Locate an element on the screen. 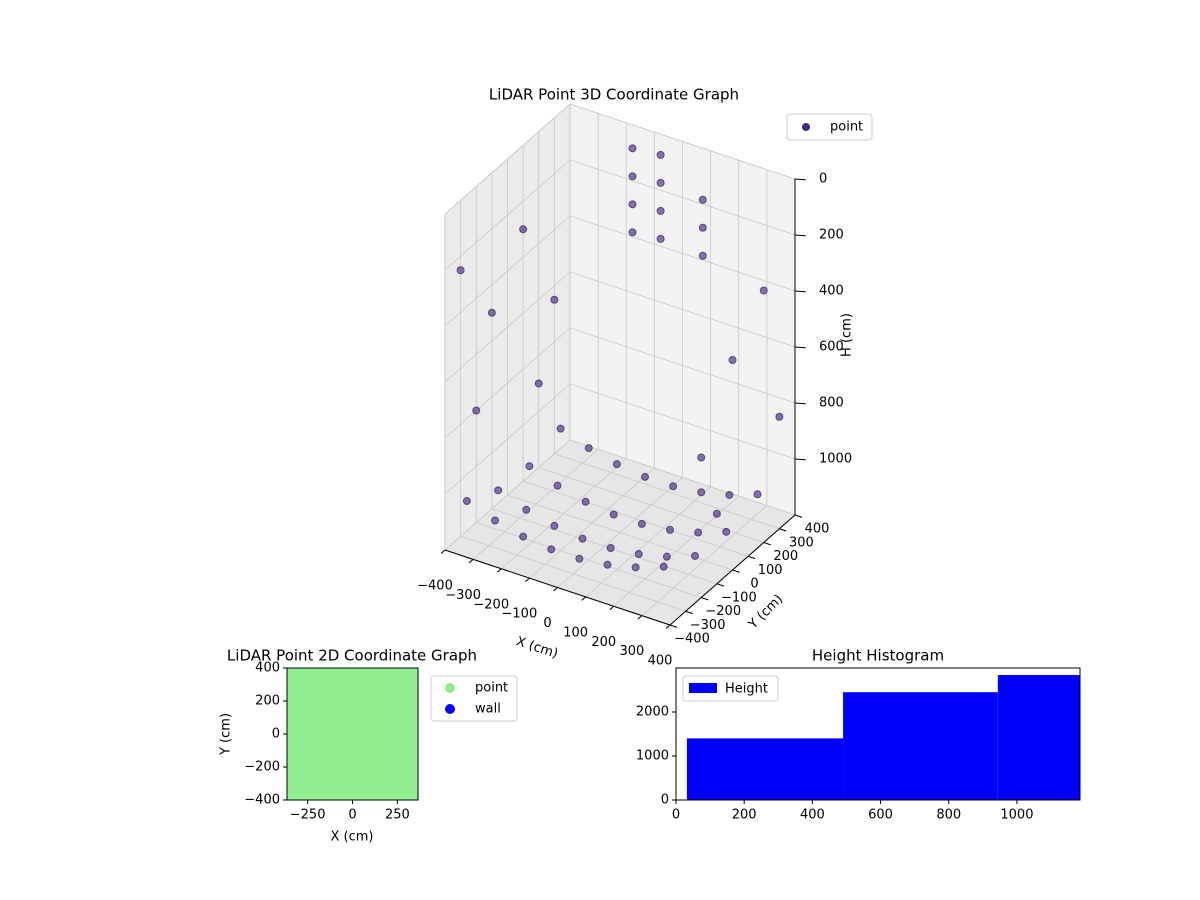 This screenshot has width=1200, height=900. x-tick-label: −400 is located at coordinates (435, 586).